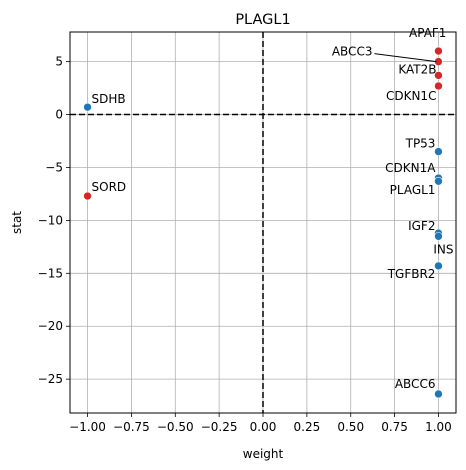 This screenshot has height=470, width=466. I want to click on y-tick-label: −20, so click(50, 326).